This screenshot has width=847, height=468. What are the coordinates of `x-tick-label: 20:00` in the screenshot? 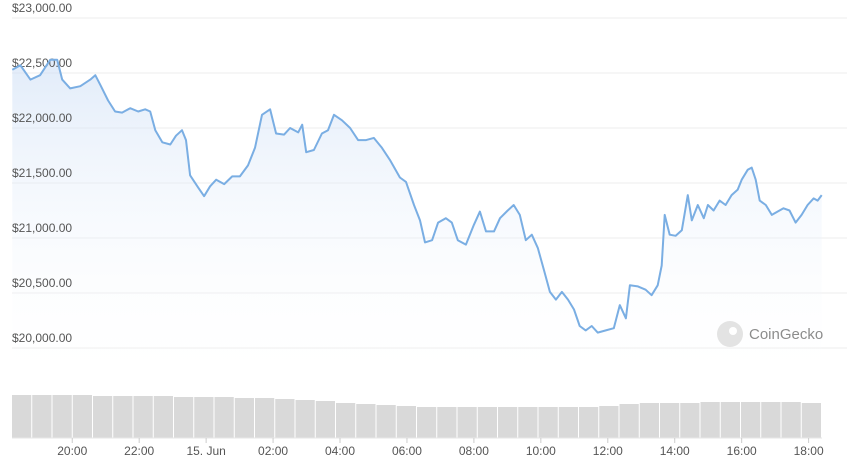 It's located at (72, 451).